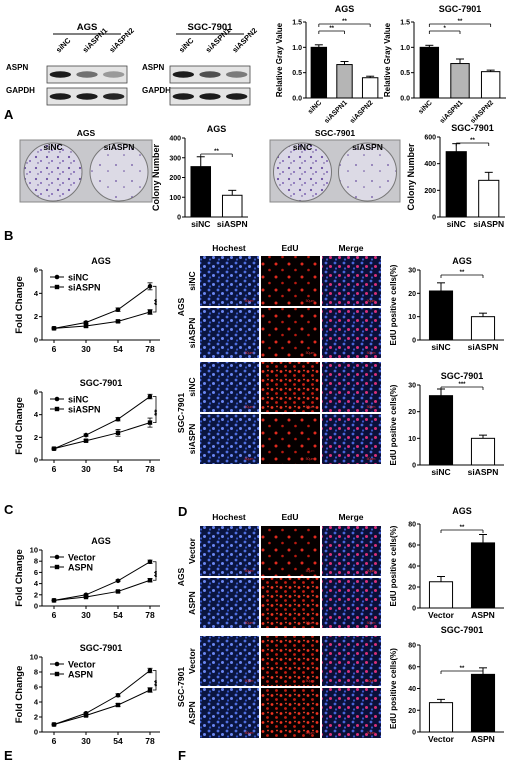  Describe the element at coordinates (102, 307) in the screenshot. I see `series-line-siNC` at that location.